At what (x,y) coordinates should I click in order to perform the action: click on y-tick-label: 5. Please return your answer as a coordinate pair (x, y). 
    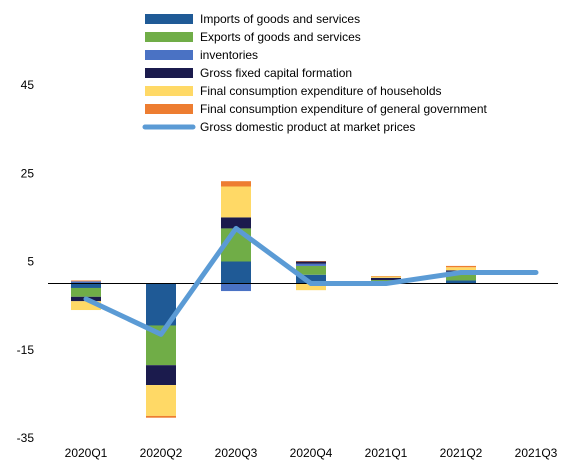
    Looking at the image, I should click on (30, 262).